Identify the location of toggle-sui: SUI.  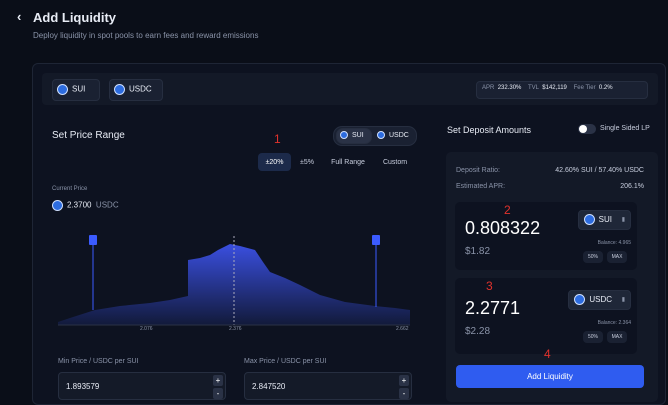
(352, 135).